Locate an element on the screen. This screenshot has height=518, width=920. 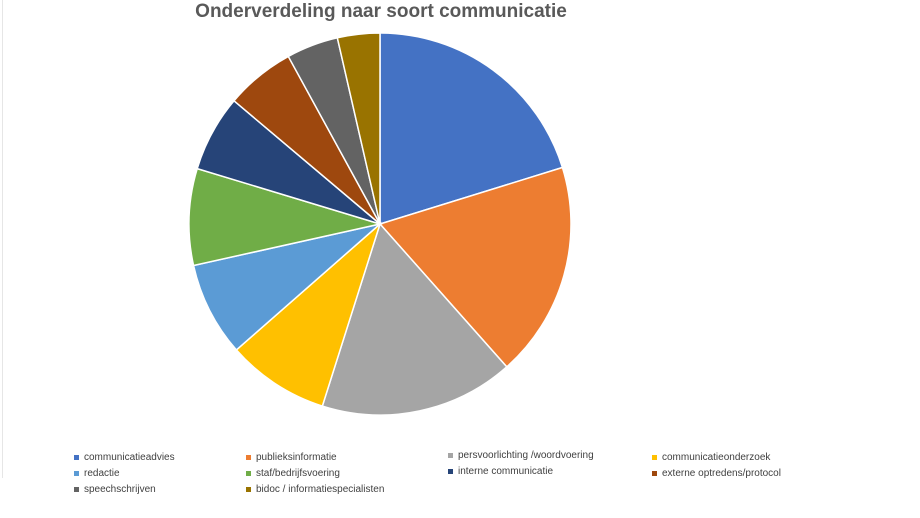
chart-title: Onderverdeling naar soort communicatie is located at coordinates (381, 11).